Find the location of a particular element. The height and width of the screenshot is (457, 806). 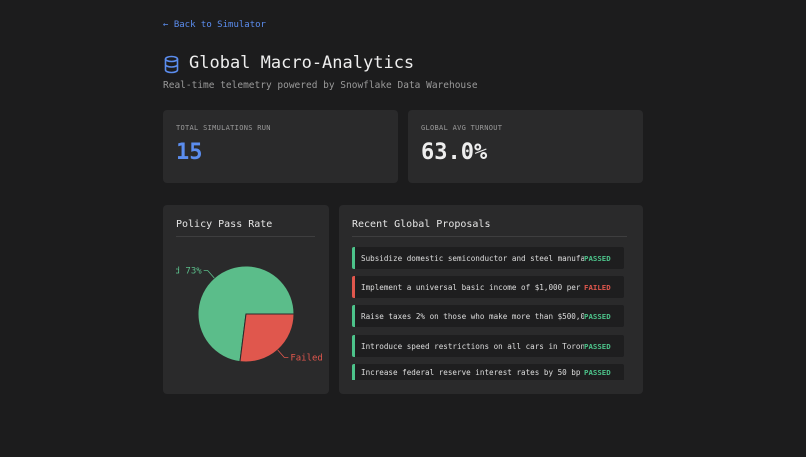

pie-chart: Passed 73% Failed is located at coordinates (249, 314).